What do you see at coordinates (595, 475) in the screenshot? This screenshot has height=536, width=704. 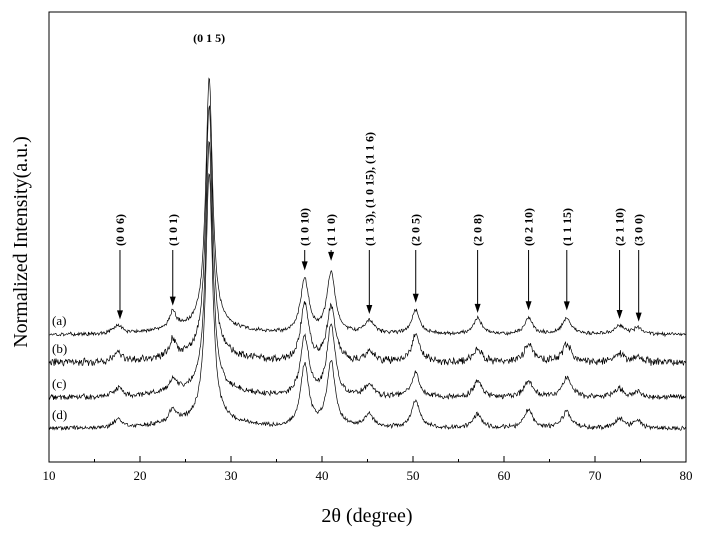 I see `x-tick-label: 70` at bounding box center [595, 475].